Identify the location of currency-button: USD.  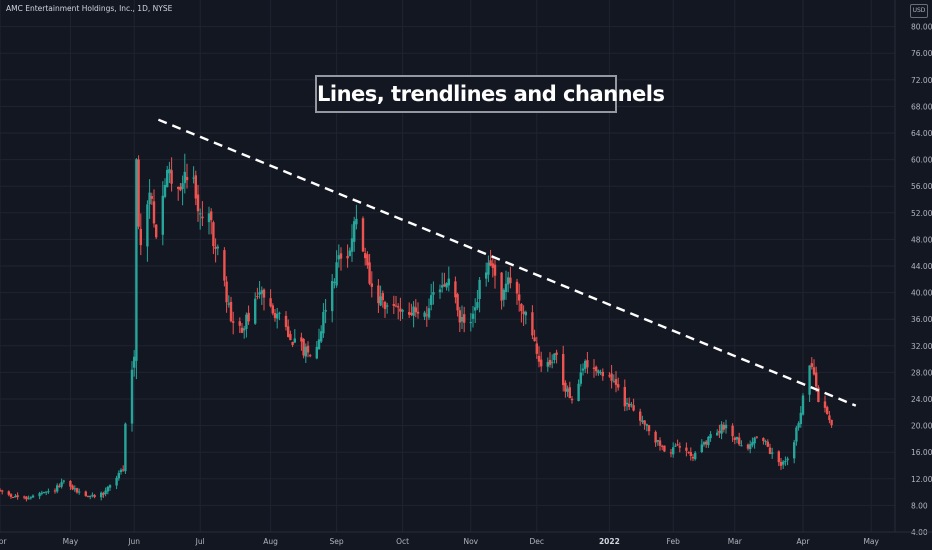
(919, 11).